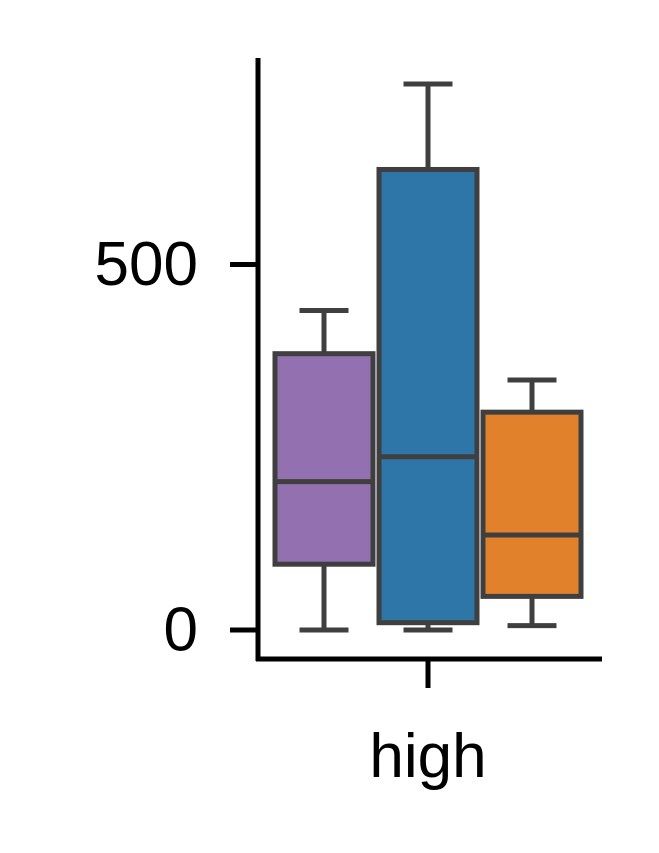 The image size is (659, 853). I want to click on y-axis-ticks: 500 0, so click(176, 447).